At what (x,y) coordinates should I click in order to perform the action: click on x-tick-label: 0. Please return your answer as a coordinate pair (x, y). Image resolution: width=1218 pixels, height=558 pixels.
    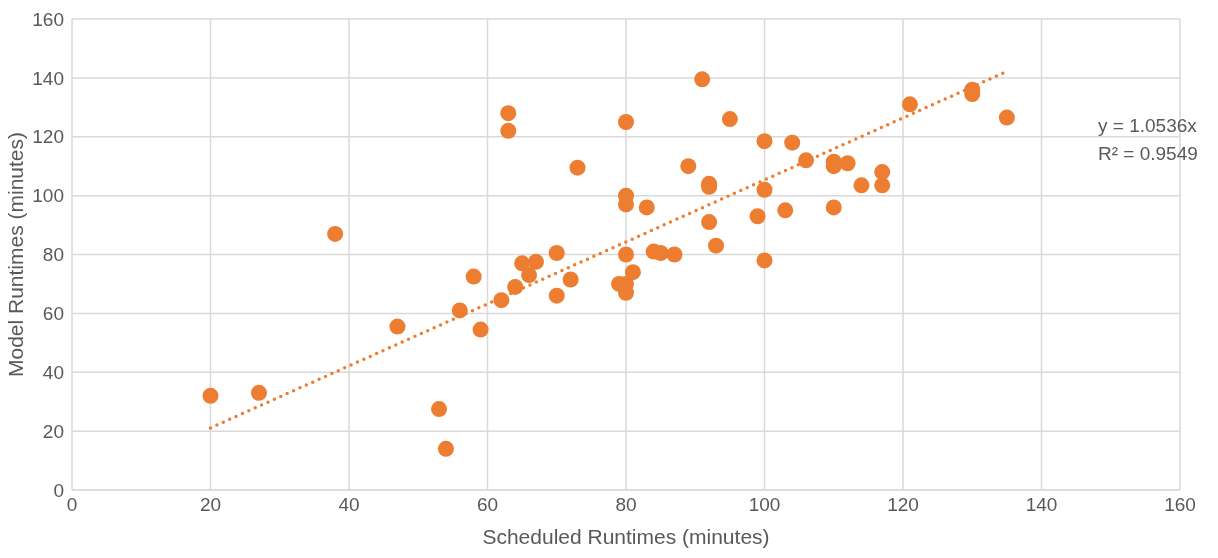
    Looking at the image, I should click on (72, 505).